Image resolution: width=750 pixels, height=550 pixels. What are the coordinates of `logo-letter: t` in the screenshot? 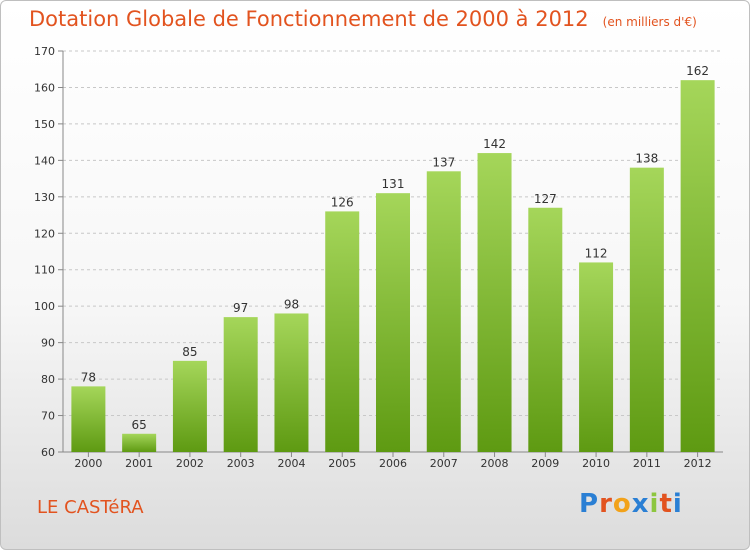 It's located at (666, 504).